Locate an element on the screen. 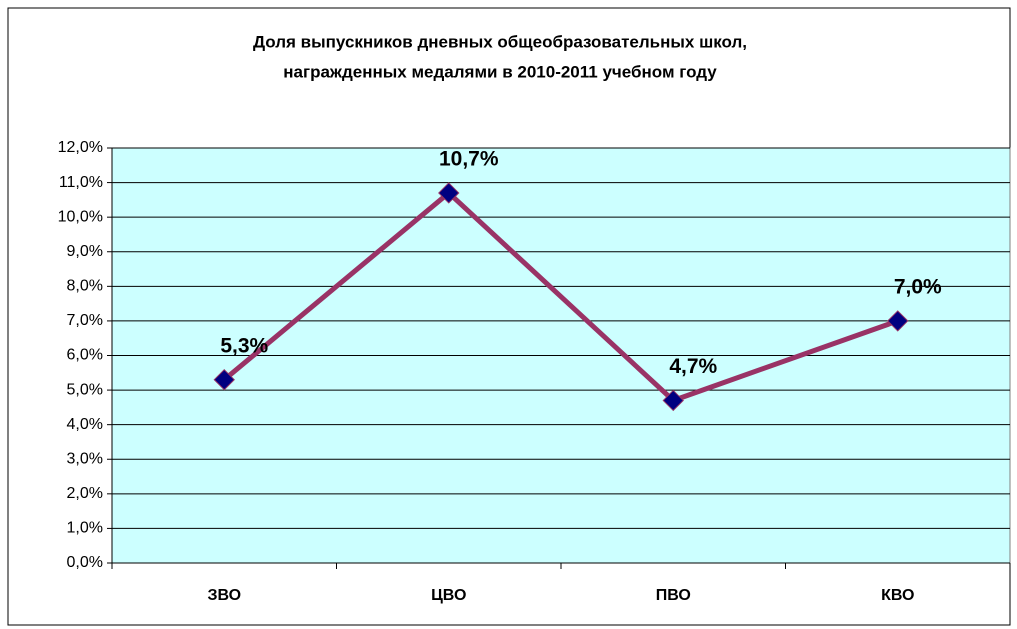 The height and width of the screenshot is (629, 1017). data-label: 10,7% is located at coordinates (469, 159).